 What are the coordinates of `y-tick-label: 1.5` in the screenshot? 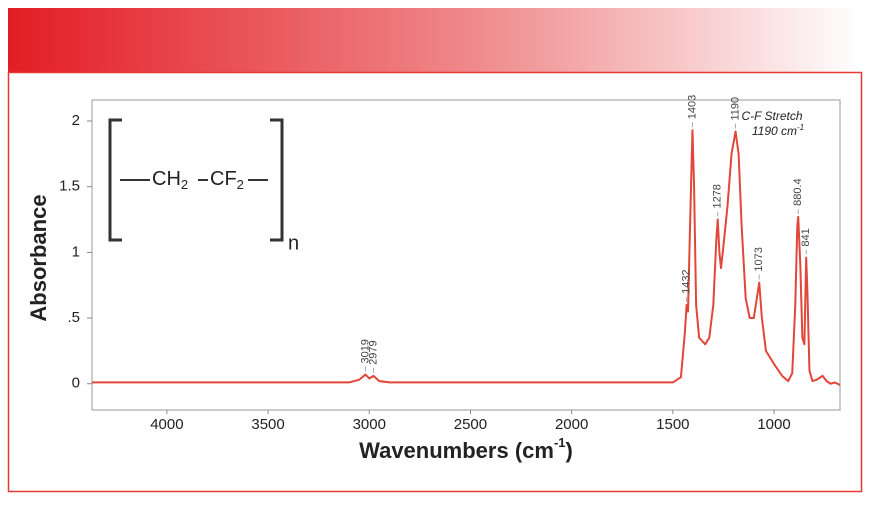 It's located at (69, 186).